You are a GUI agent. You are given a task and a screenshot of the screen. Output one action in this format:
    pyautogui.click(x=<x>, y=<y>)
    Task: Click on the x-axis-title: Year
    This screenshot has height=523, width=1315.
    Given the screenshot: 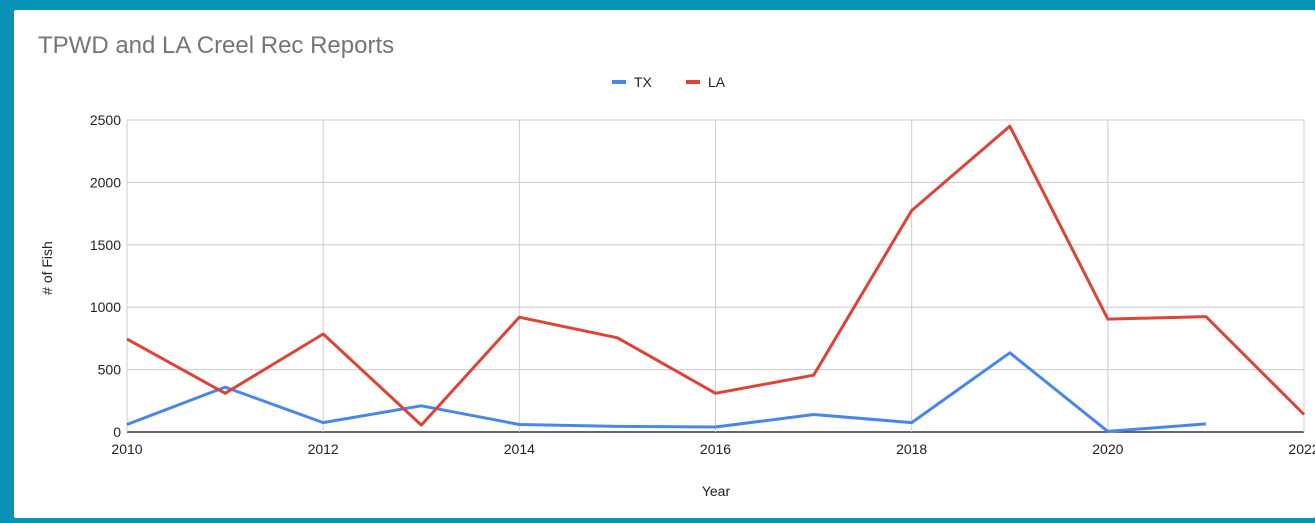 What is the action you would take?
    pyautogui.click(x=716, y=491)
    